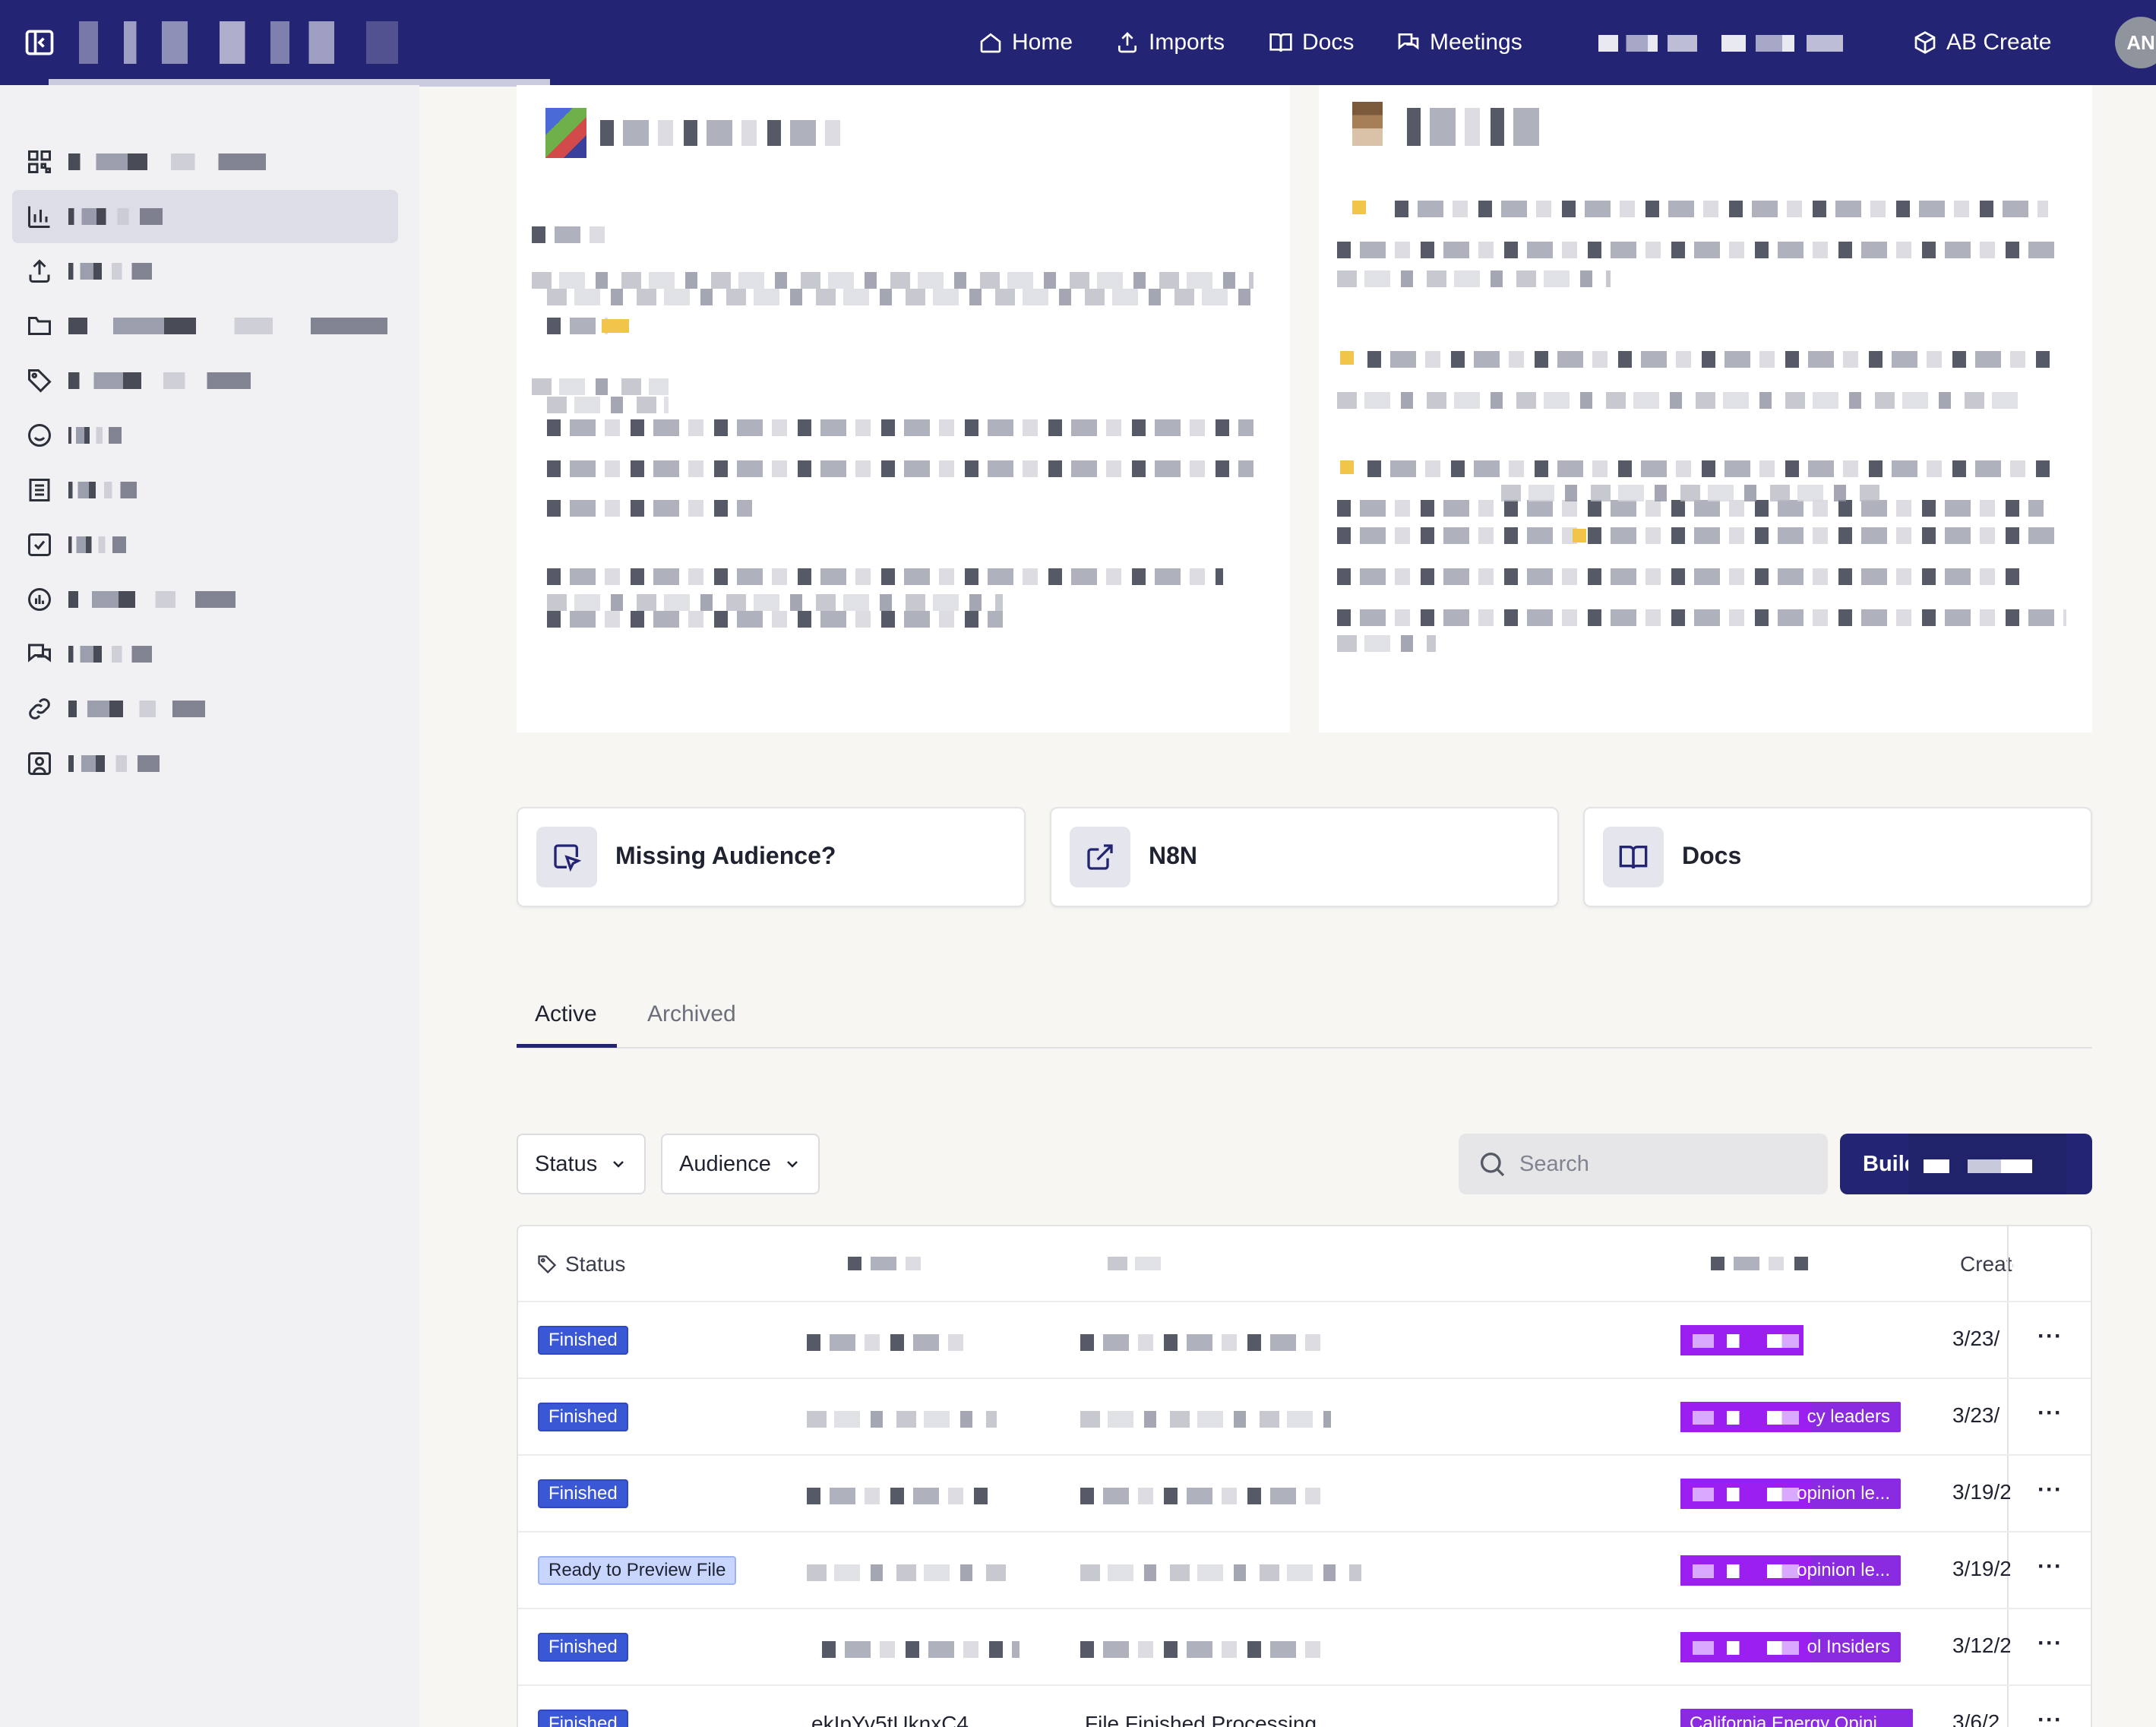  I want to click on table-row: Finished cy leaders 3/23/ ···, so click(1304, 1415).